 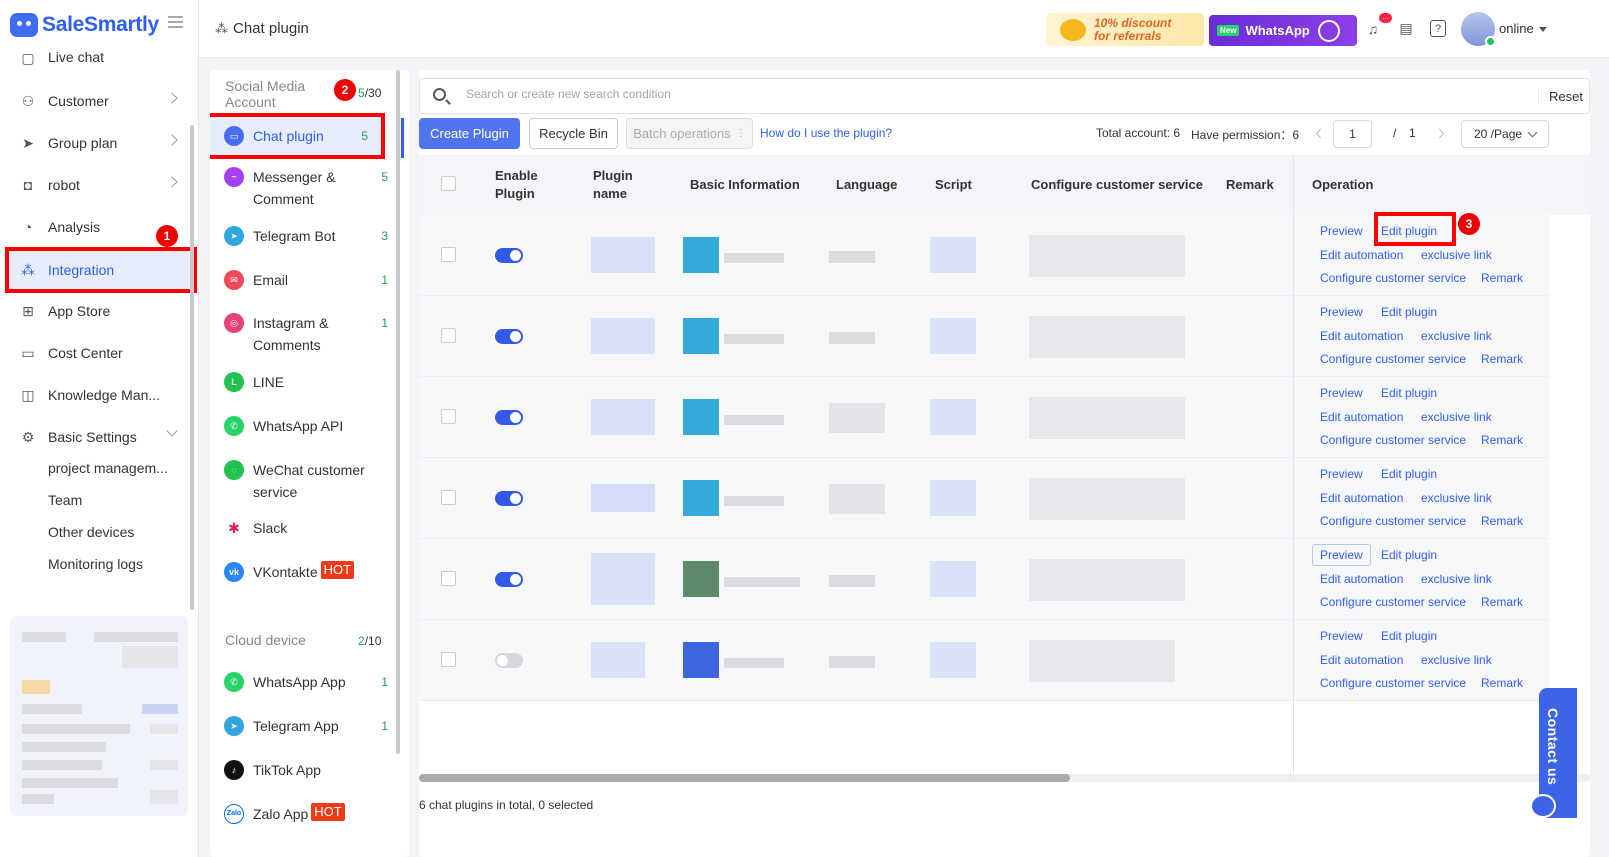 I want to click on sidebar-item-group-plan: ➤ Group plan, so click(x=101, y=143).